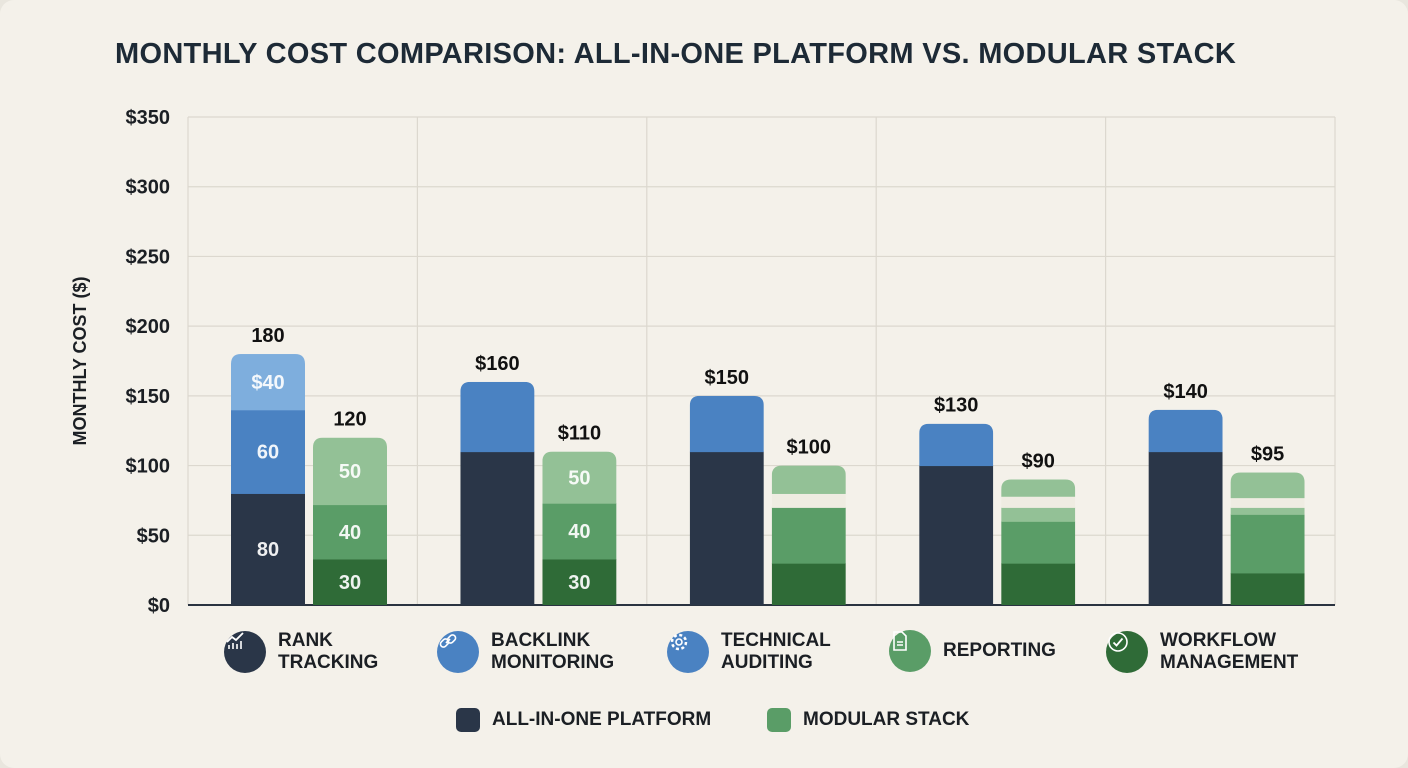  I want to click on category-label-text: REPORTING, so click(999, 650).